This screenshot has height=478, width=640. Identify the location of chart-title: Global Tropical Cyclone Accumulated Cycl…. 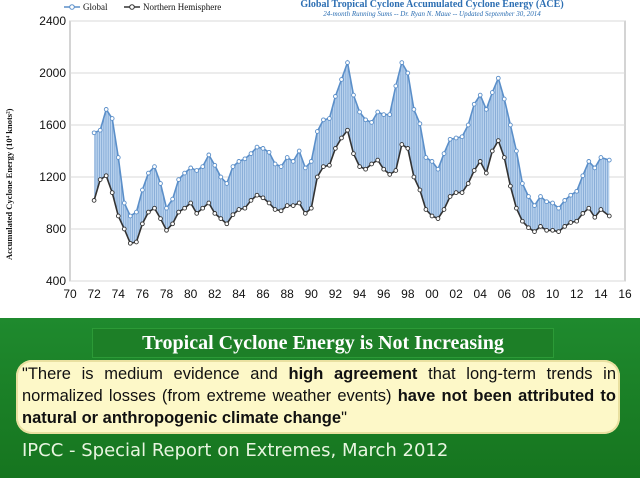
(431, 5).